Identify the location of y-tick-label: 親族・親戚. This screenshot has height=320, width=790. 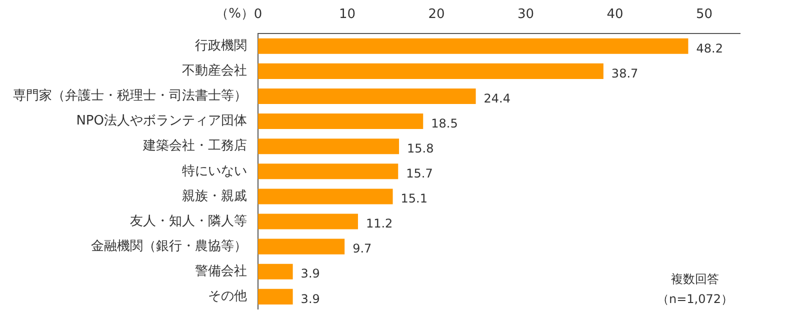
(214, 196).